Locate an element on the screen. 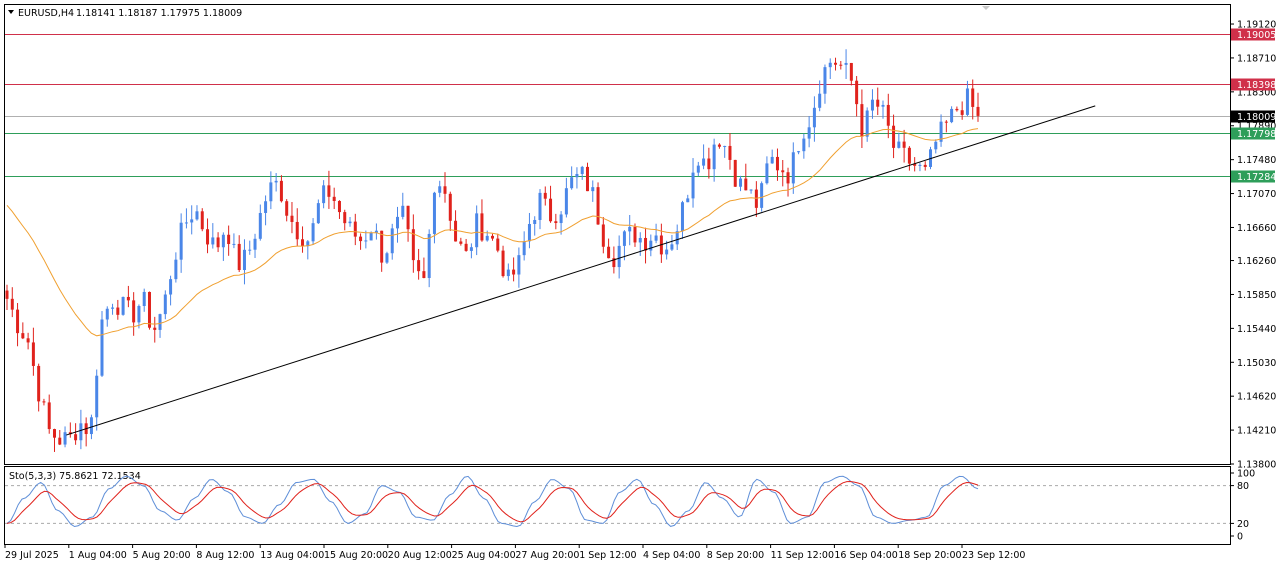 The image size is (1280, 567). price-tick-label: 1.15440 is located at coordinates (1256, 329).